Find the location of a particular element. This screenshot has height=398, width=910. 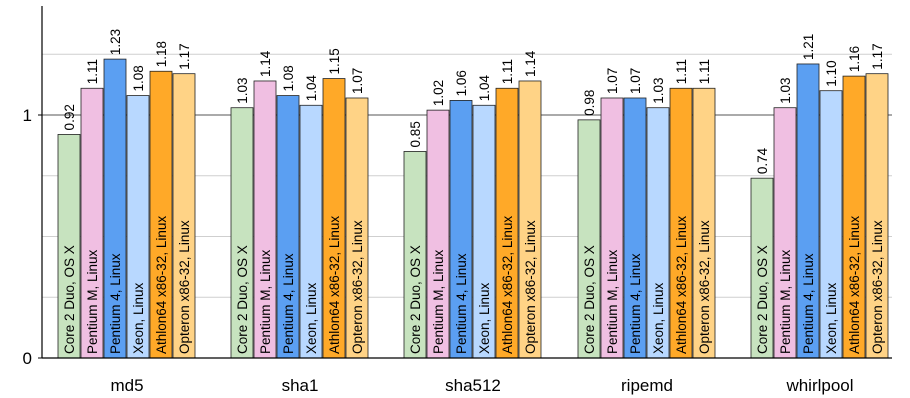

y-tick-label: 0 is located at coordinates (27, 358).